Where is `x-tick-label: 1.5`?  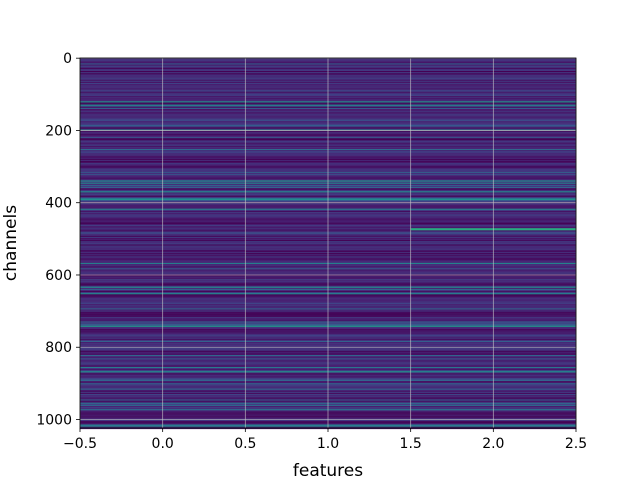 x-tick-label: 1.5 is located at coordinates (411, 444).